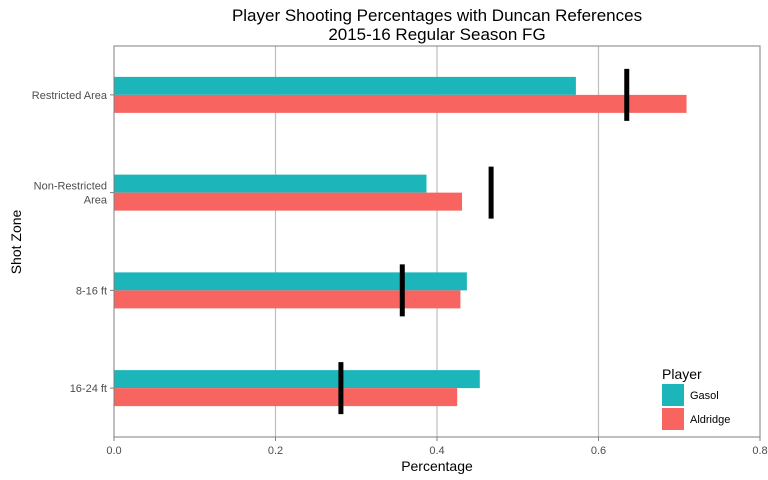 The width and height of the screenshot is (768, 480). What do you see at coordinates (710, 420) in the screenshot?
I see `legend-label: Aldridge` at bounding box center [710, 420].